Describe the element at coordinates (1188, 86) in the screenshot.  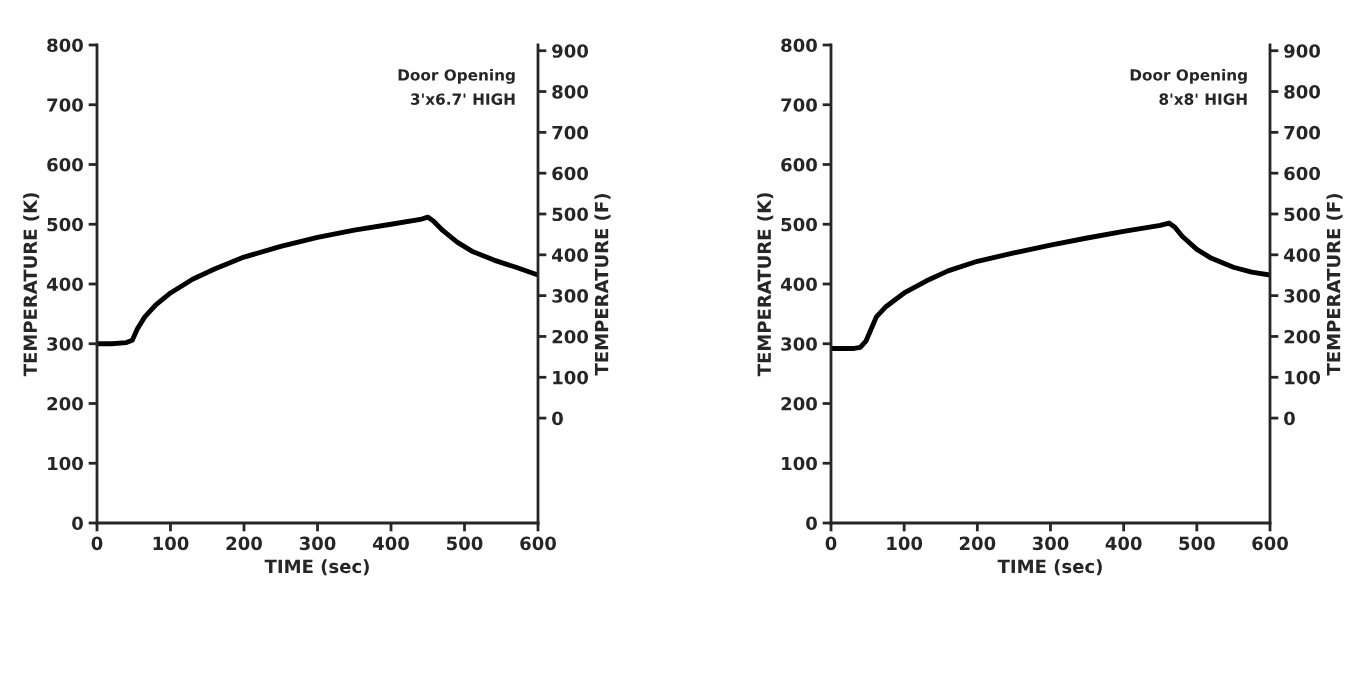
I see `annotation: Door Opening 8'x8' HIGH` at that location.